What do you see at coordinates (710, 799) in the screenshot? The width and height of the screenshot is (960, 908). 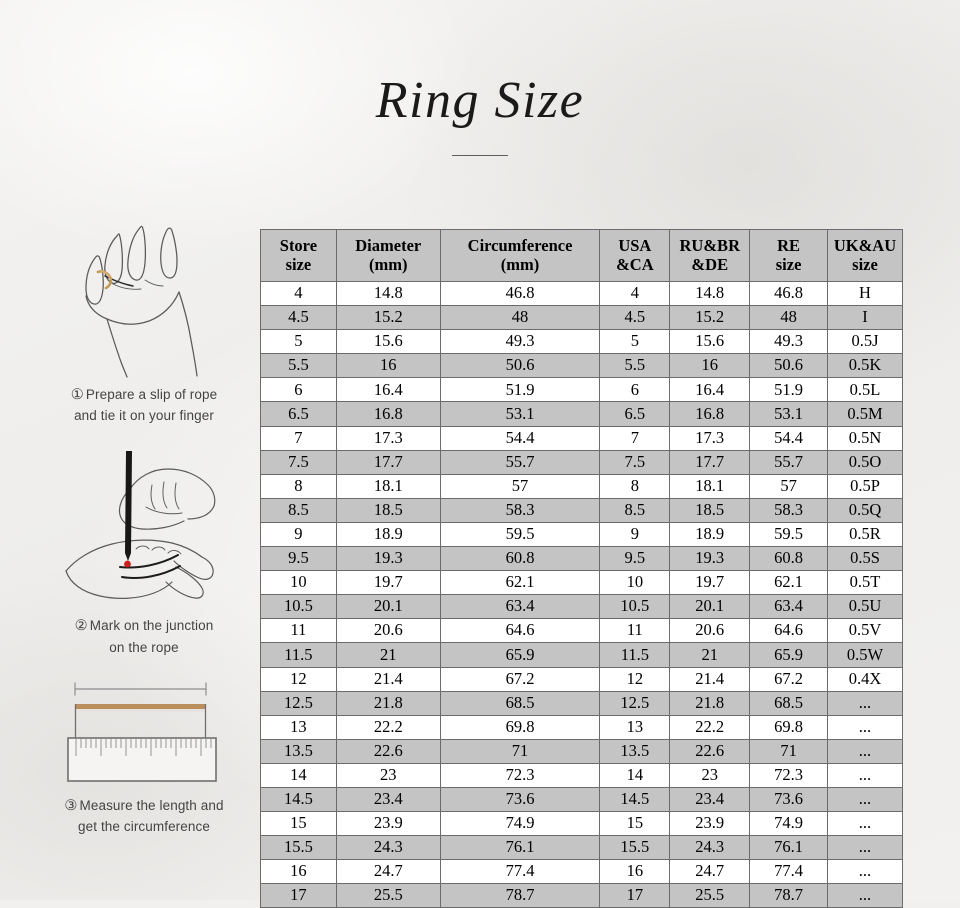 I see `table-cell: 23.4` at bounding box center [710, 799].